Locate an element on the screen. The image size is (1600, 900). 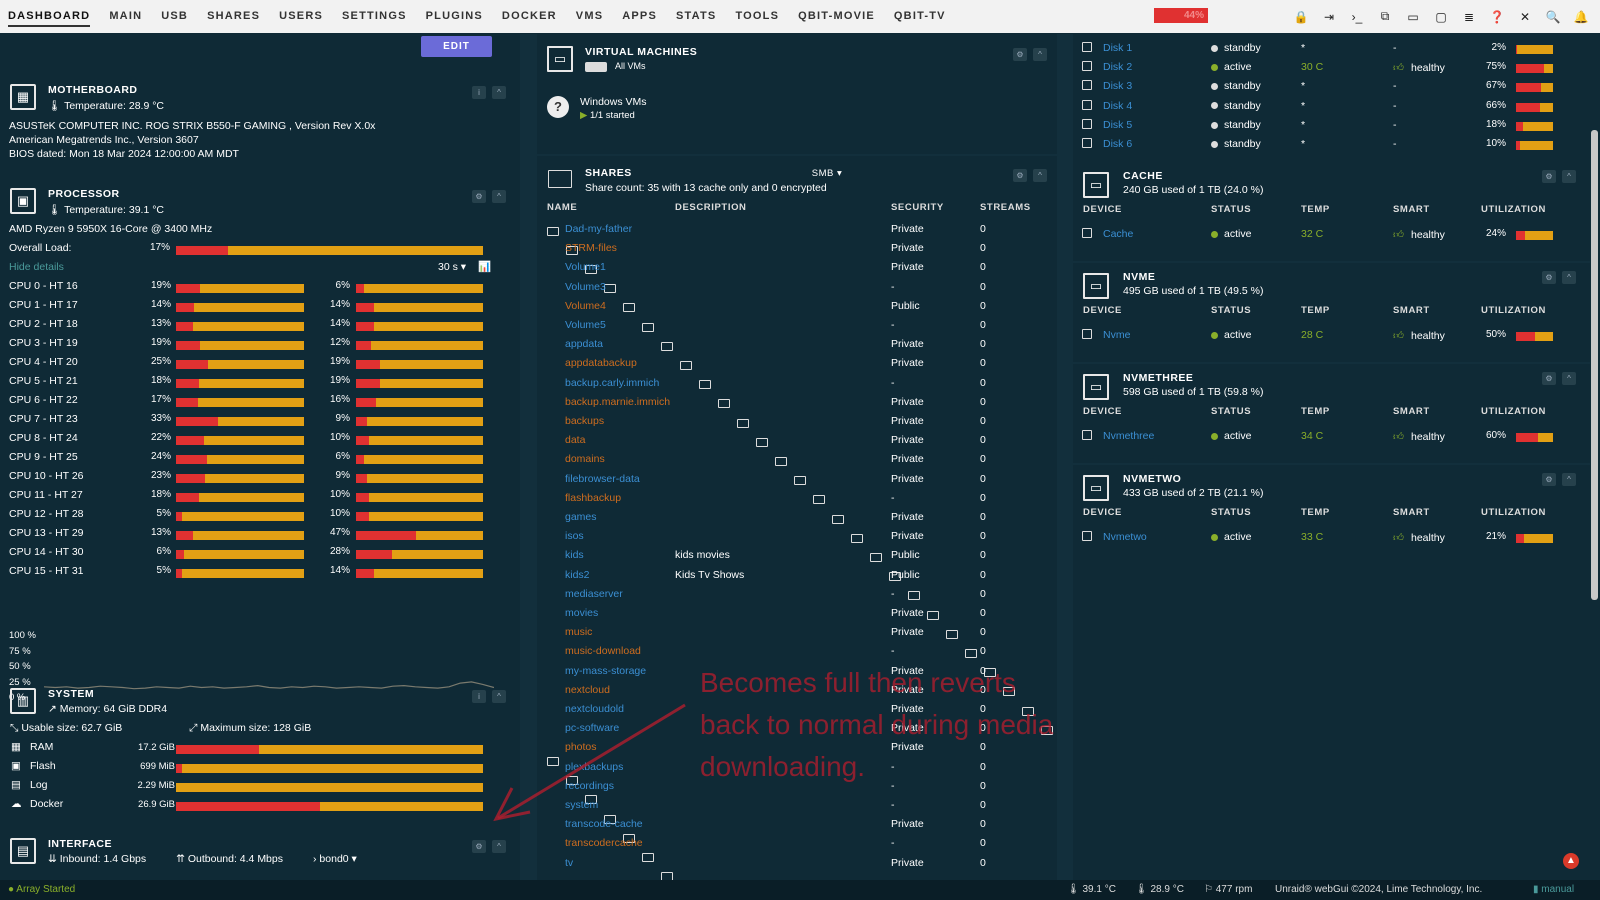
overall-load-value: 17% is located at coordinates (160, 247).